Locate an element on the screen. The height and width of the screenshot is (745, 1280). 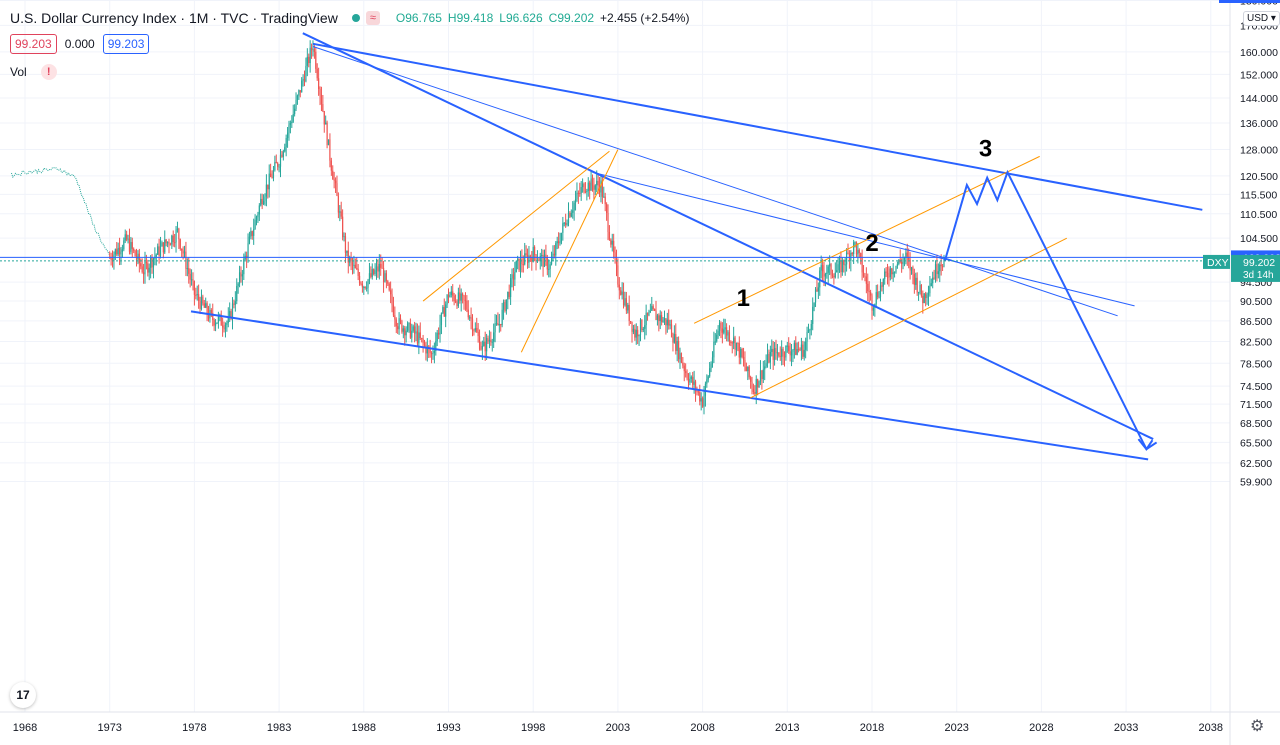
gear-icon: ⚙ is located at coordinates (1257, 726).